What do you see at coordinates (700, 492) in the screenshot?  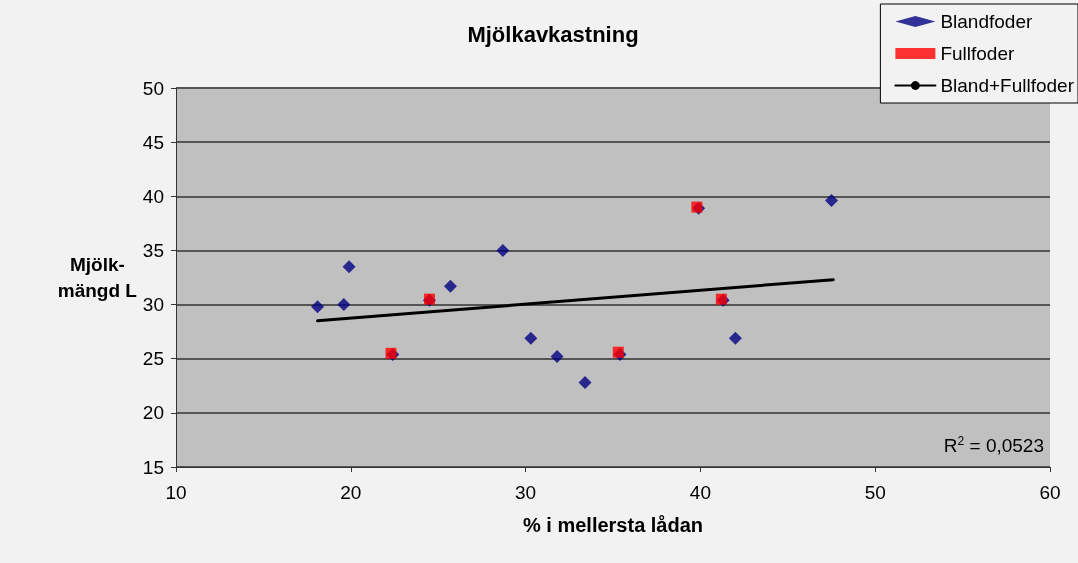 I see `x-tick-label: 40` at bounding box center [700, 492].